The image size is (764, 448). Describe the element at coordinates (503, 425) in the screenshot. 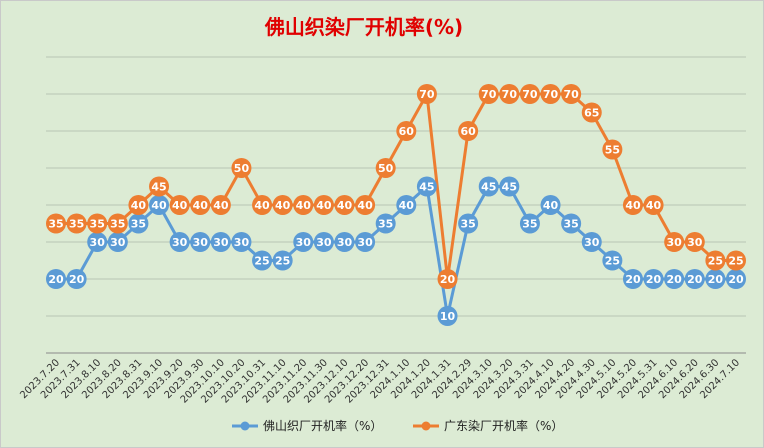

I see `legend-label: 广东染厂开机率（%）` at that location.